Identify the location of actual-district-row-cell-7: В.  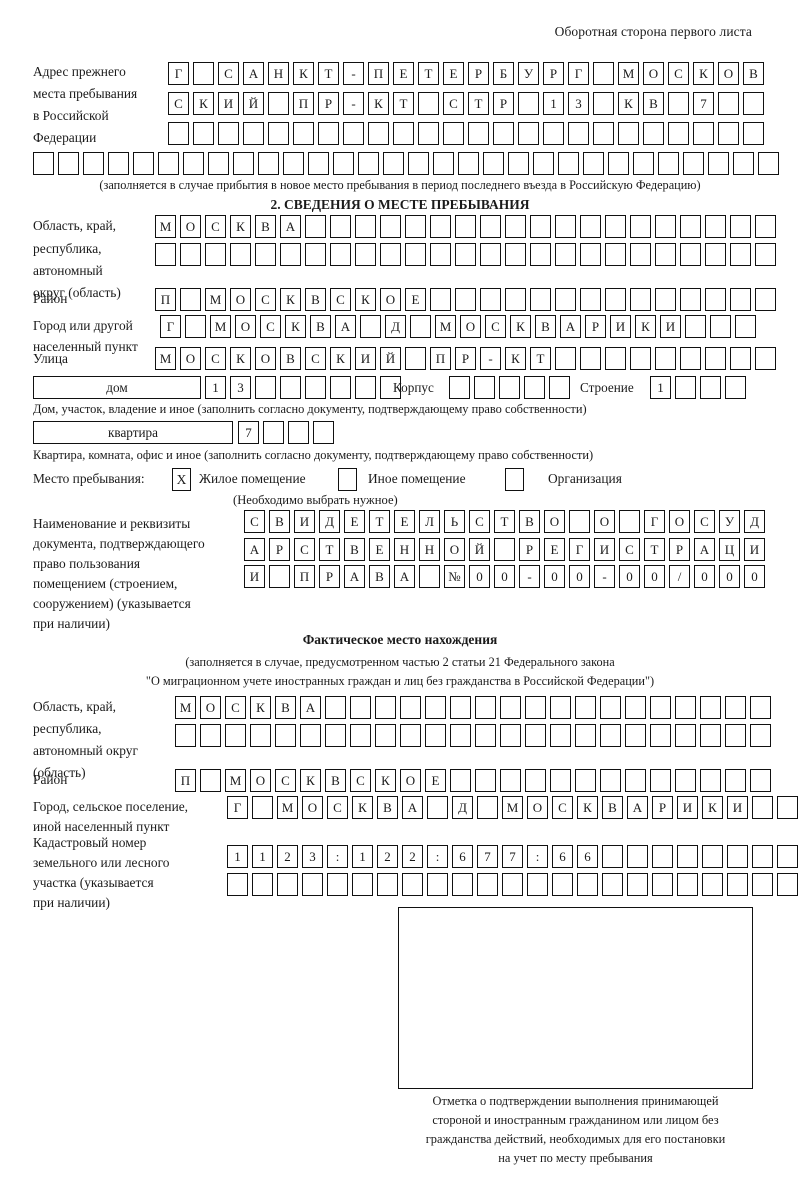
(335, 780).